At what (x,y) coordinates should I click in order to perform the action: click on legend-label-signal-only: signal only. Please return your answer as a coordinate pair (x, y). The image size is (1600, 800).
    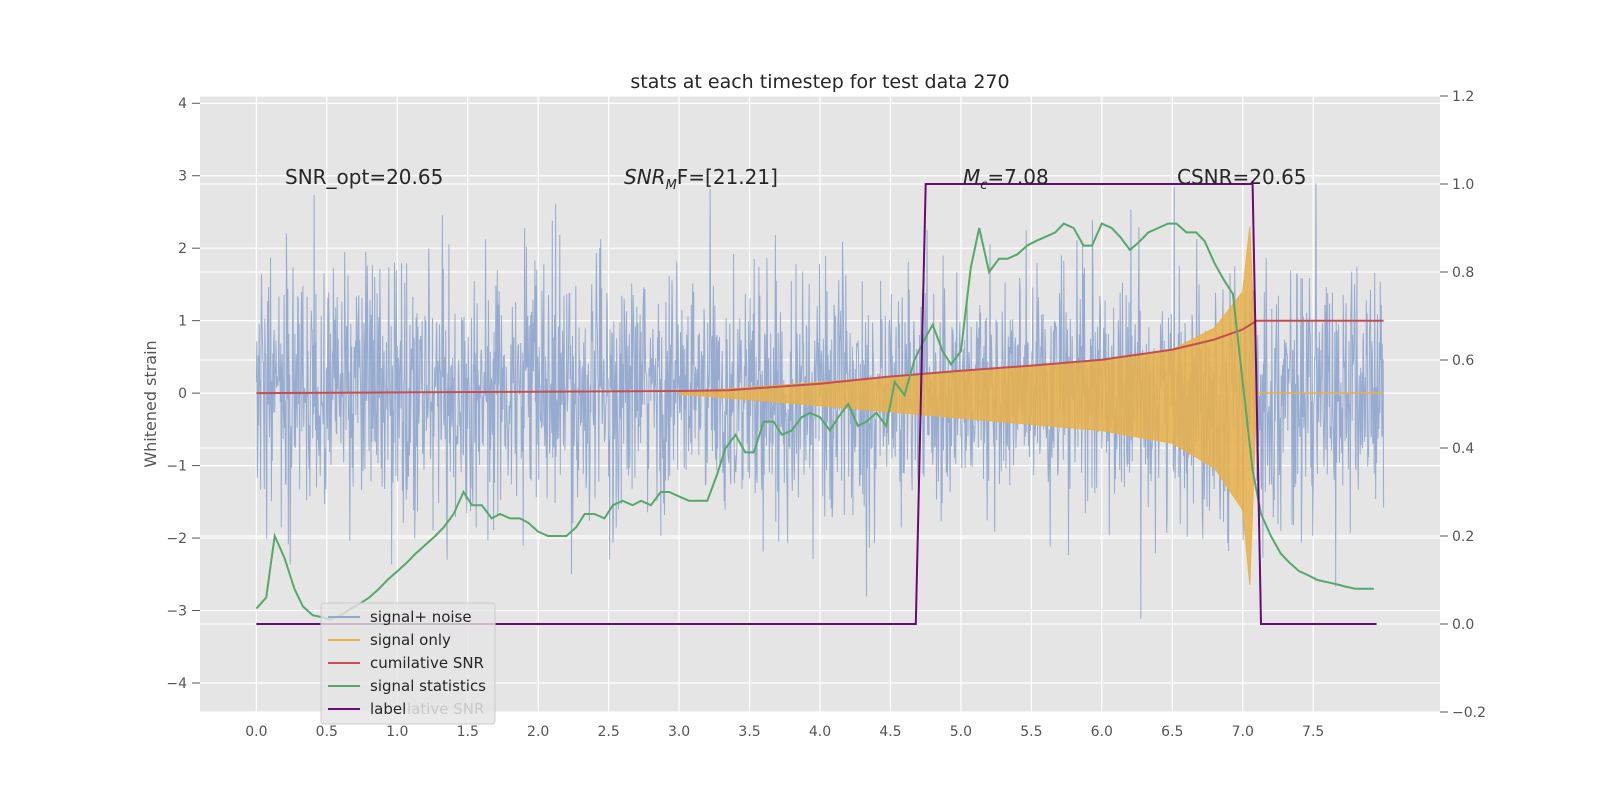
    Looking at the image, I should click on (410, 640).